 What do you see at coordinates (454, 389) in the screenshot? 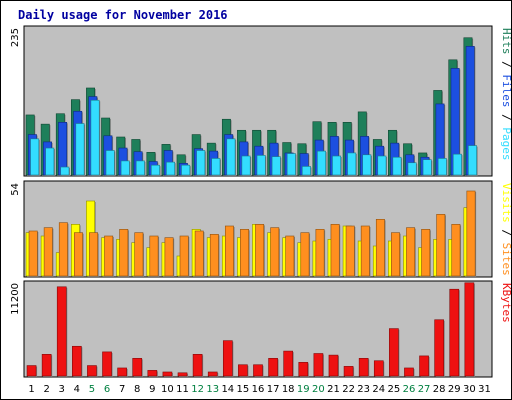
I see `x-tick-label-day-29: 29` at bounding box center [454, 389].